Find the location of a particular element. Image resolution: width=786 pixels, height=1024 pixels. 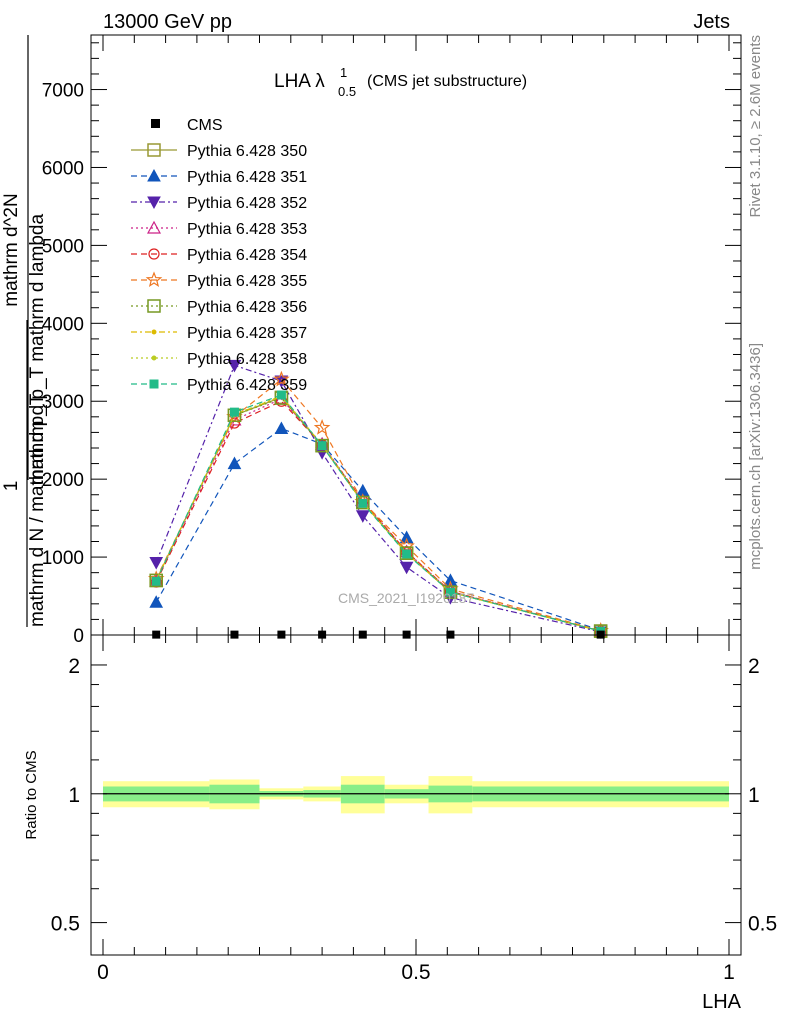

chart-title: LHA λ 1 0.5 (CMS jet substructure) is located at coordinates (400, 82).